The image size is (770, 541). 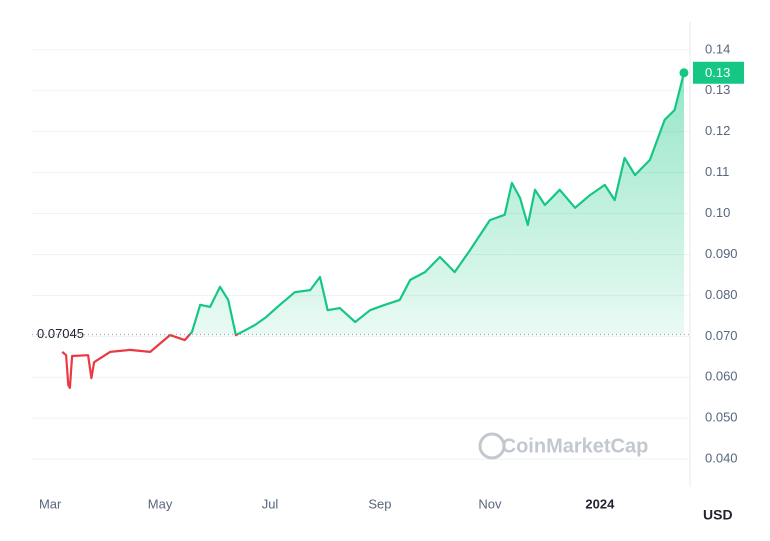 What do you see at coordinates (721, 294) in the screenshot?
I see `y-tick-label: 0.080` at bounding box center [721, 294].